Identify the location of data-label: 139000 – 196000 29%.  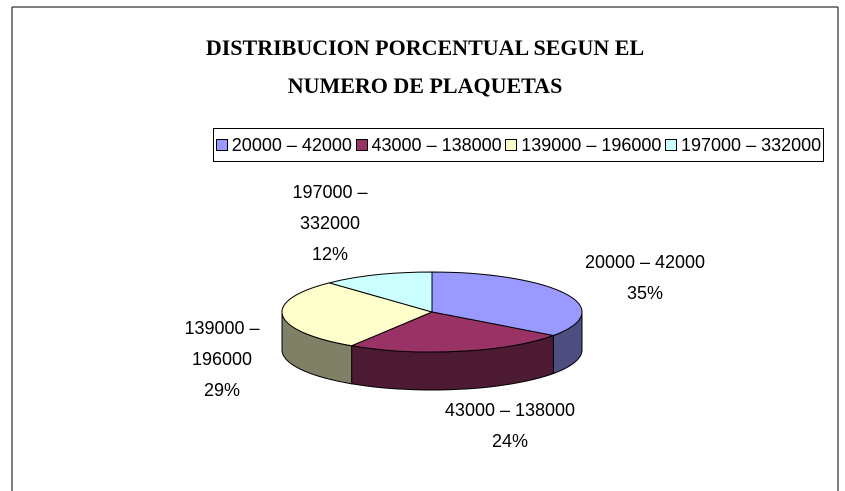
(222, 359).